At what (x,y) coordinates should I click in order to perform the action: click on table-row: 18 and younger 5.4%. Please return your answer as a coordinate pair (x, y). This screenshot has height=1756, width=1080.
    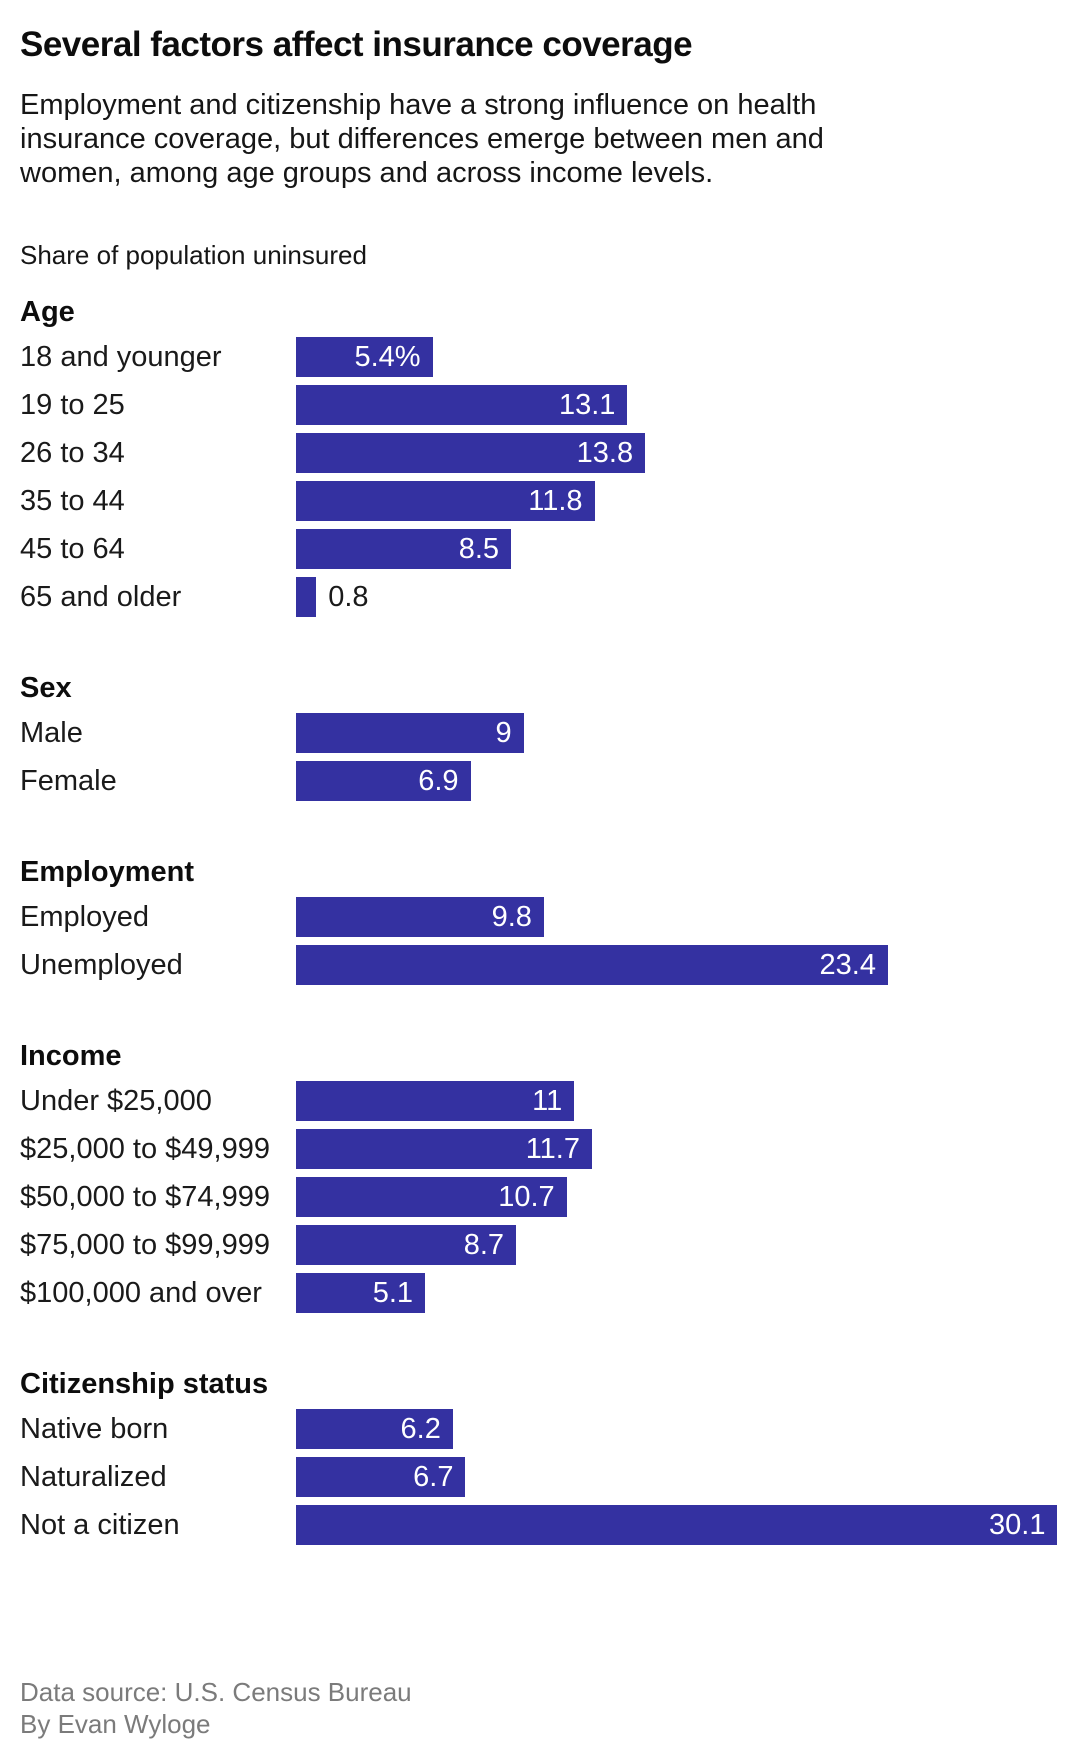
    Looking at the image, I should click on (540, 361).